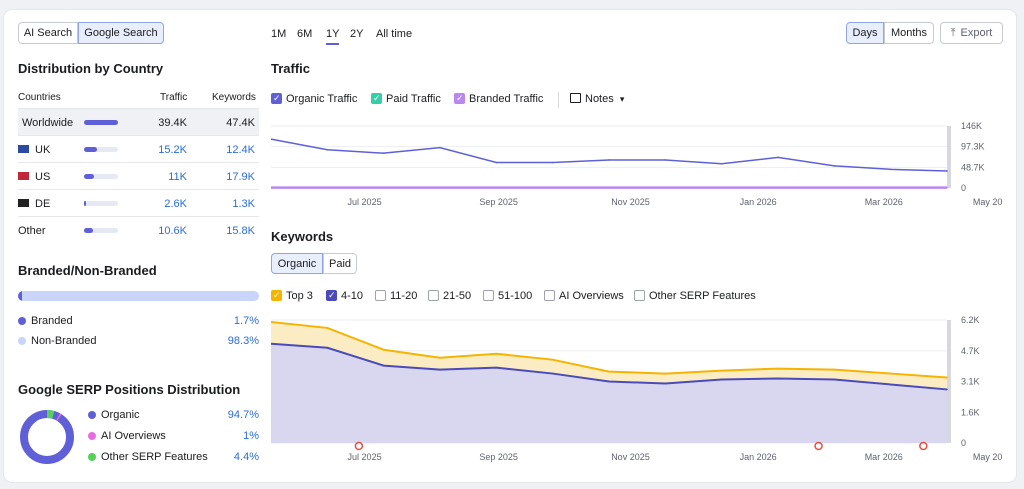 The width and height of the screenshot is (1024, 489). I want to click on traffic-legend-item: ✓ Paid Traffic, so click(406, 99).